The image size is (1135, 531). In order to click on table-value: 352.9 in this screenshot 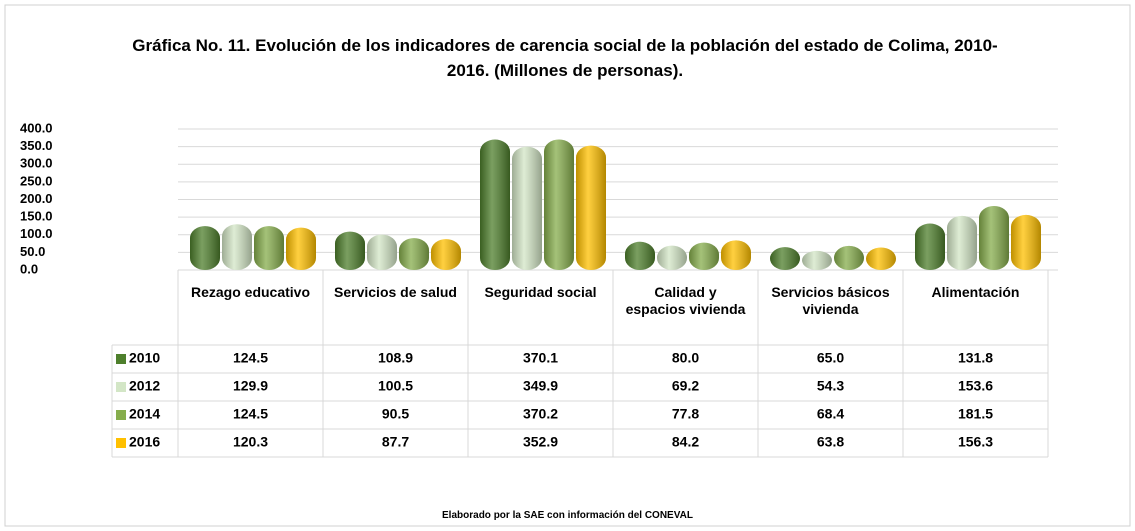, I will do `click(540, 442)`.